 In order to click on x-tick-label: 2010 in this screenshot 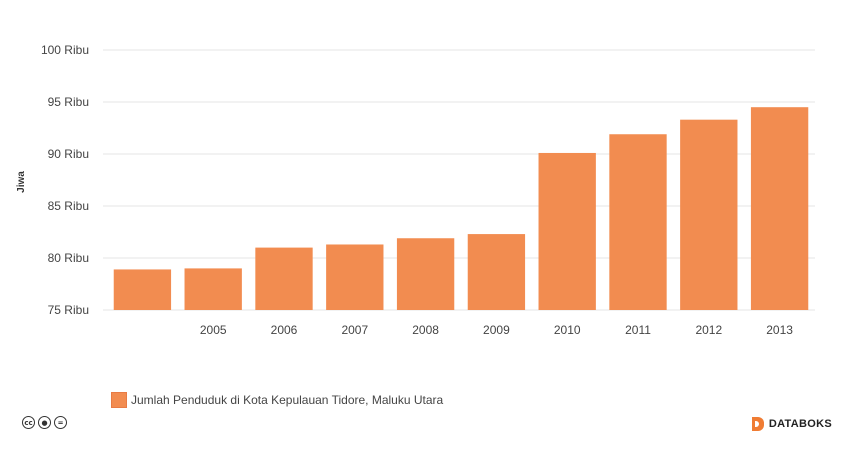, I will do `click(567, 330)`.